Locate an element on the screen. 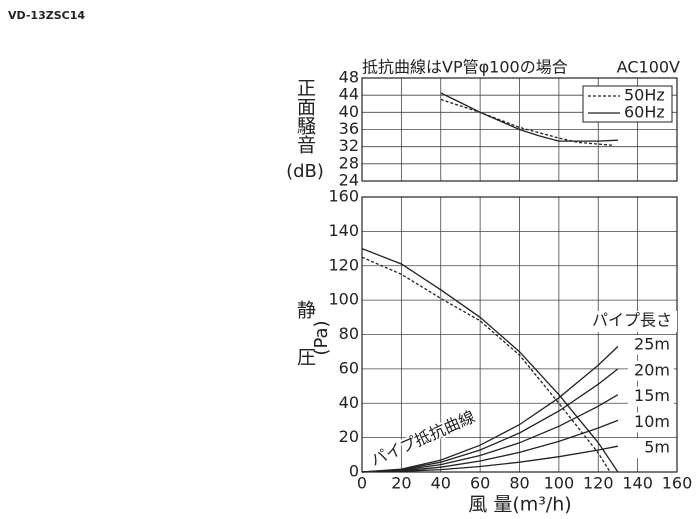 Image resolution: width=700 pixels, height=519 pixels. legend-label: 5m is located at coordinates (657, 447).